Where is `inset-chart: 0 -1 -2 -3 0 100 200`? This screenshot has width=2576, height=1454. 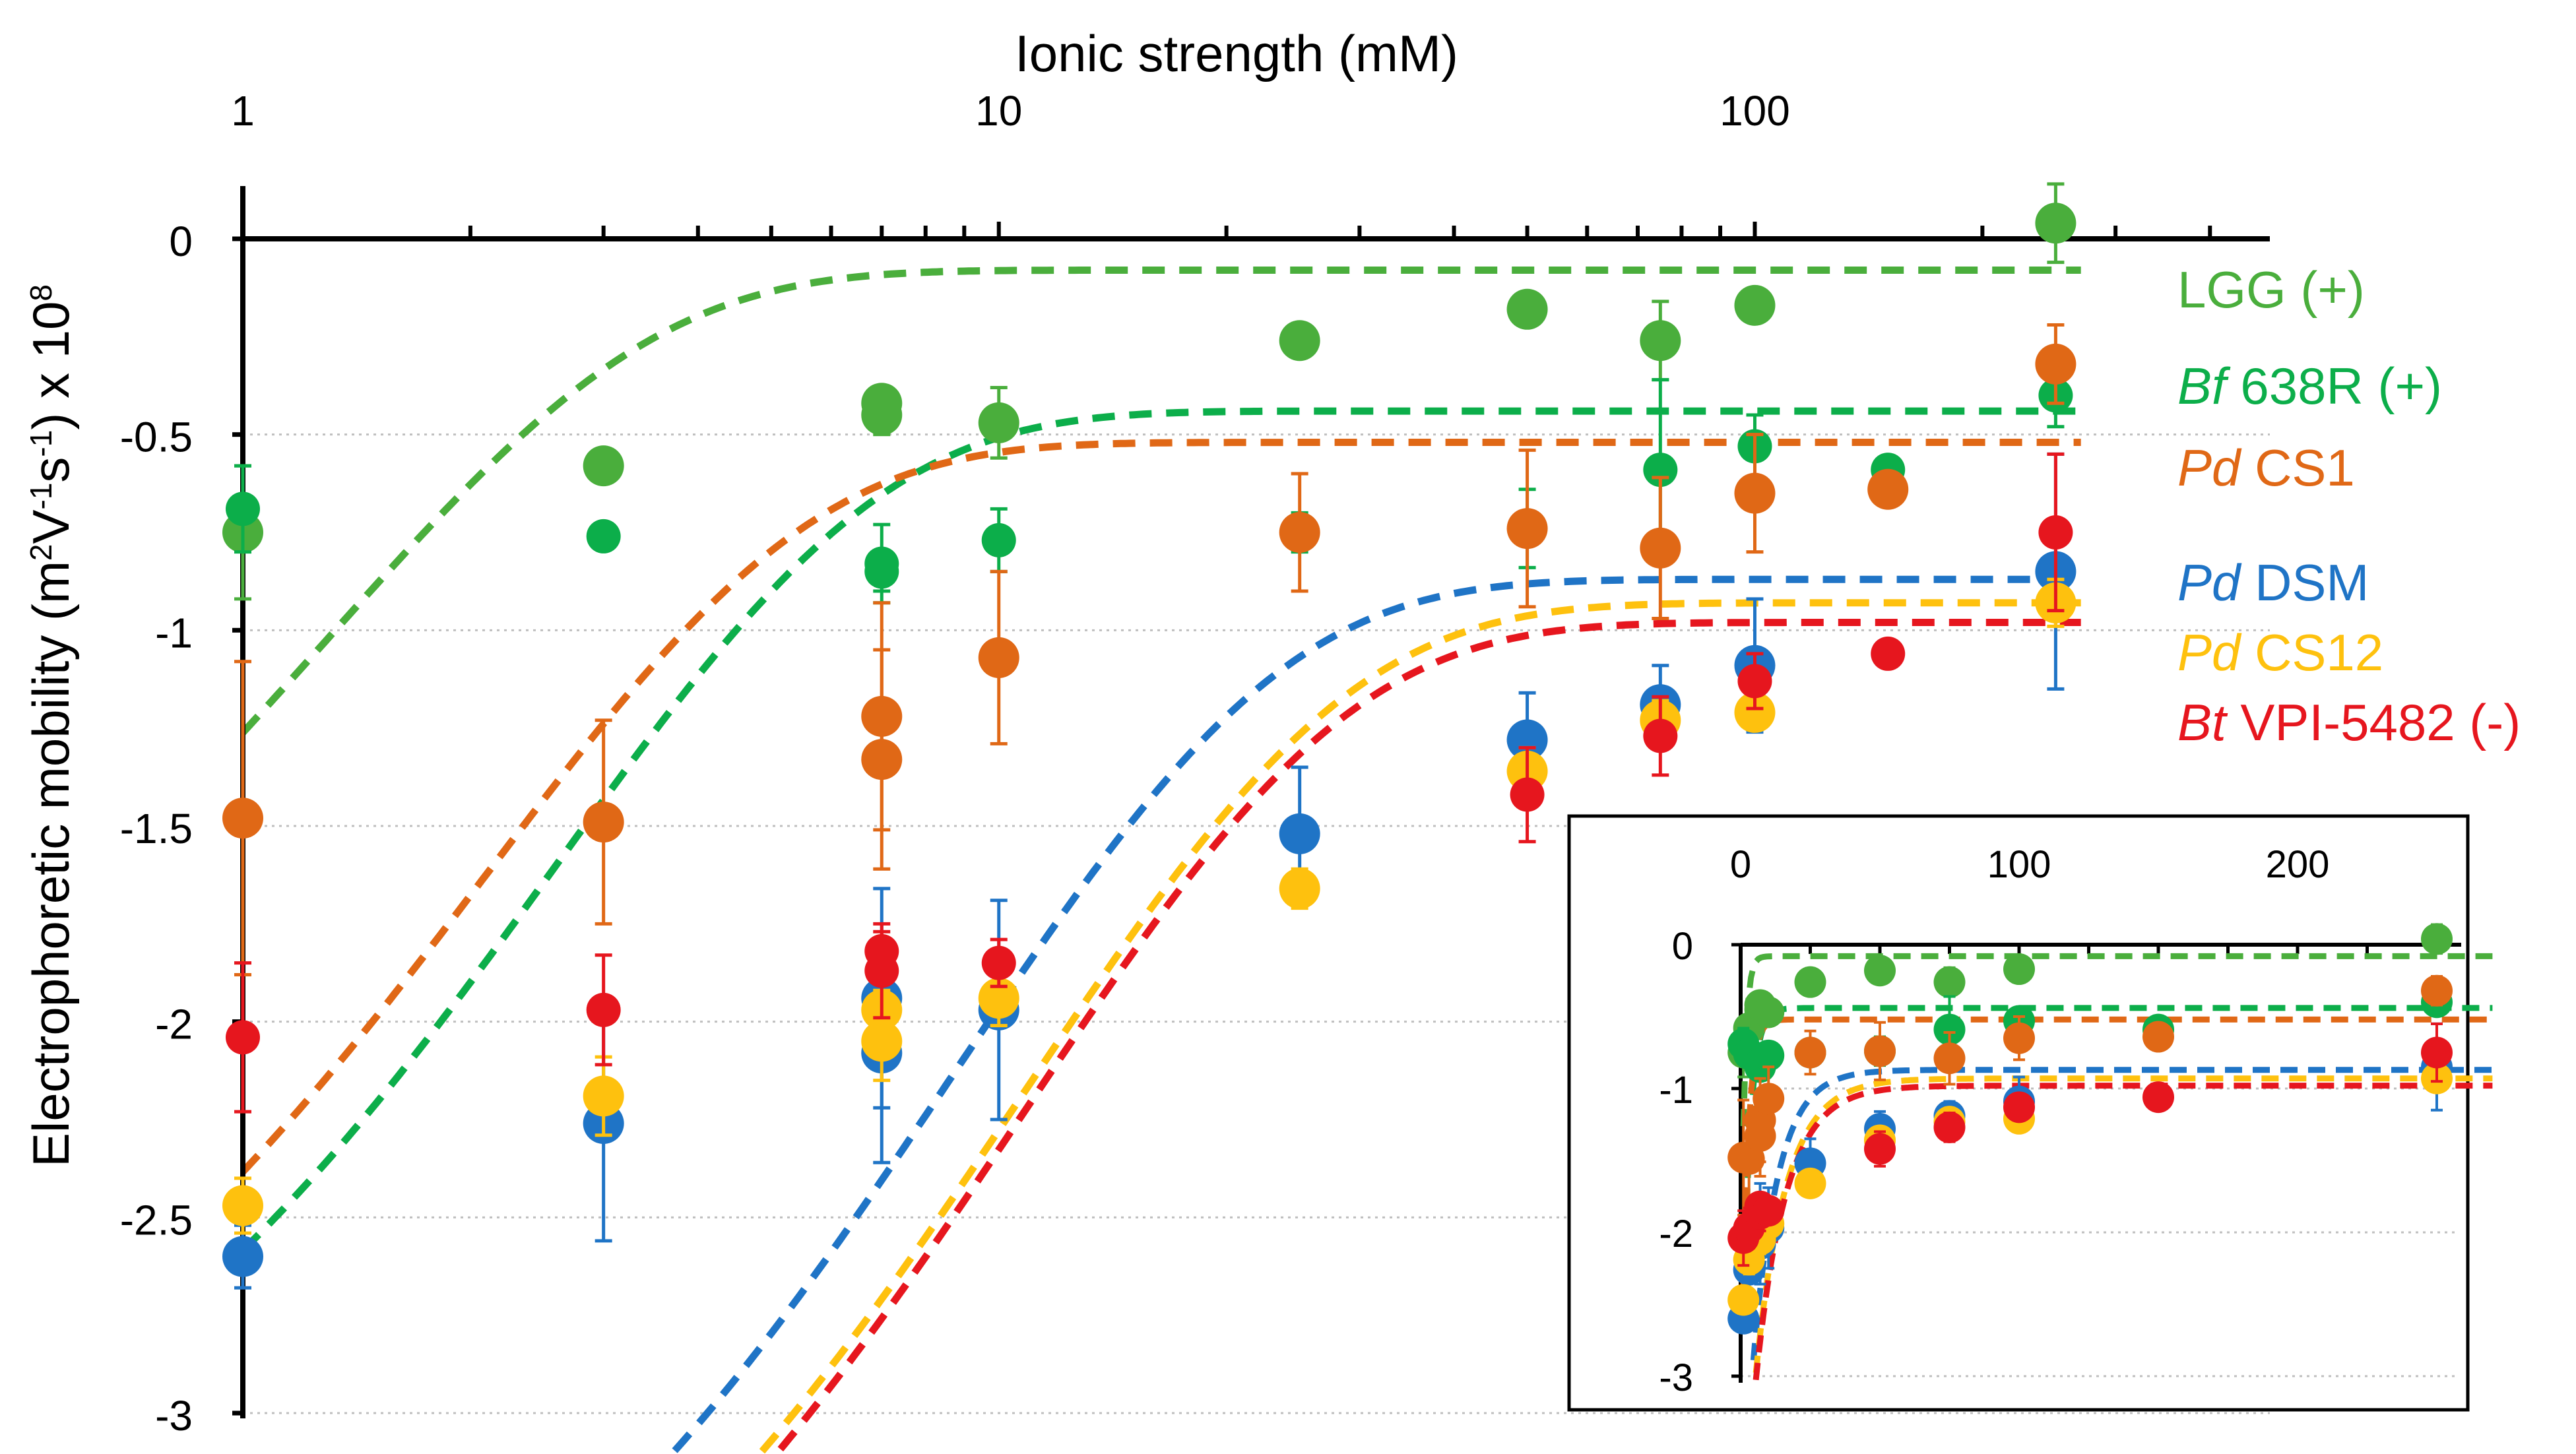 inset-chart: 0 -1 -2 -3 0 100 200 is located at coordinates (2030, 1113).